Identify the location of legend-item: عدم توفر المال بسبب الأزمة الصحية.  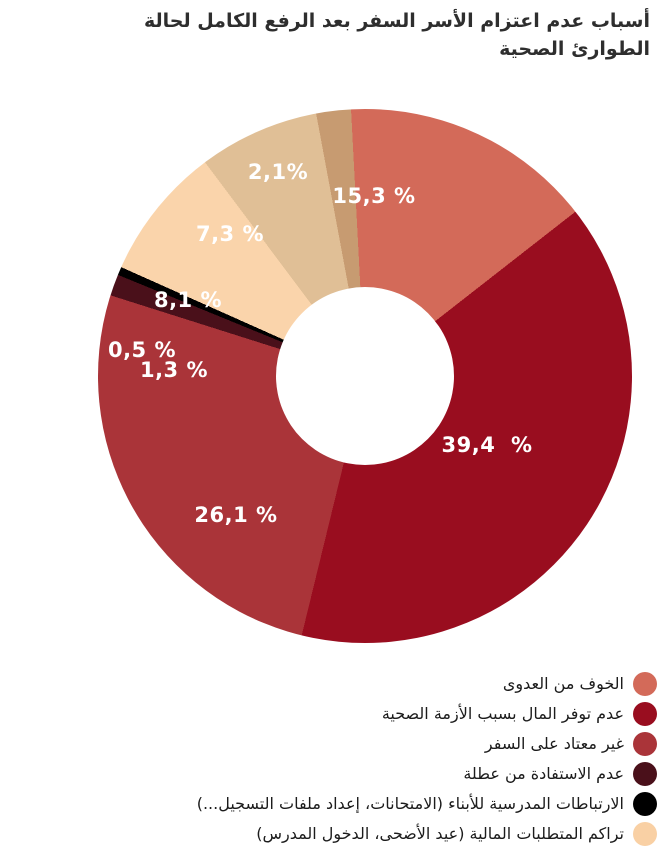
(427, 714).